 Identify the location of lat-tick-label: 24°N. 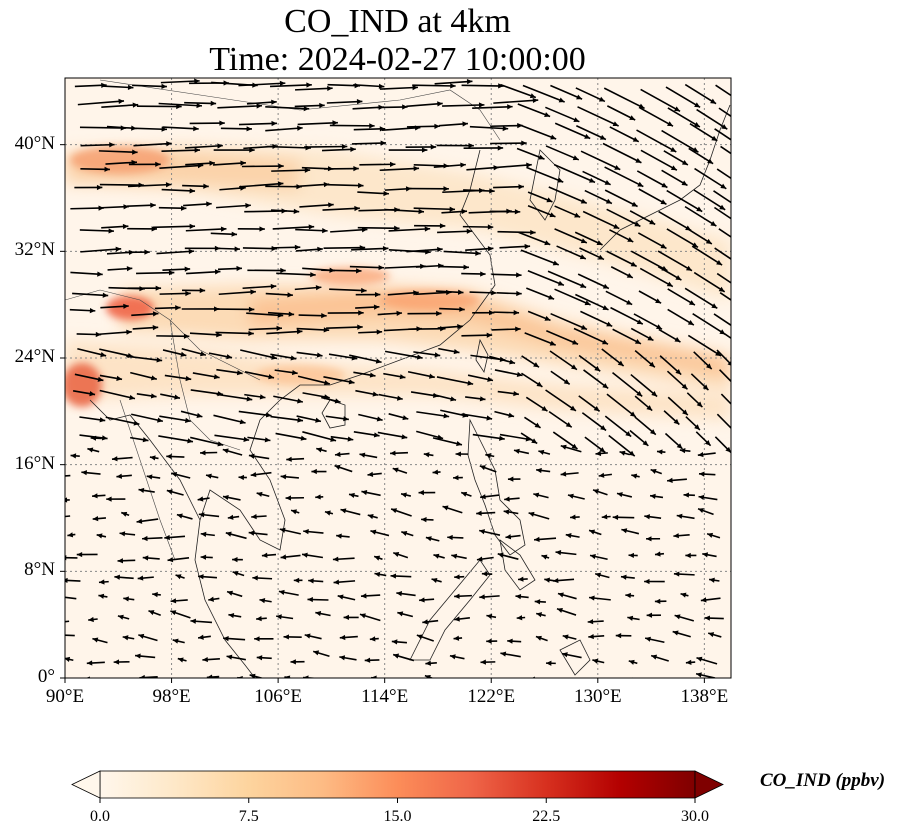
(34, 356).